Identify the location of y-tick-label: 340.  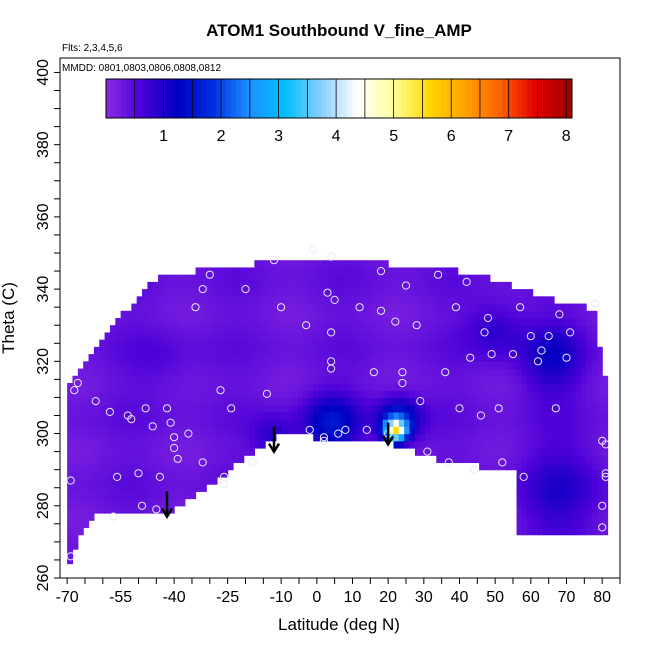
(43, 289).